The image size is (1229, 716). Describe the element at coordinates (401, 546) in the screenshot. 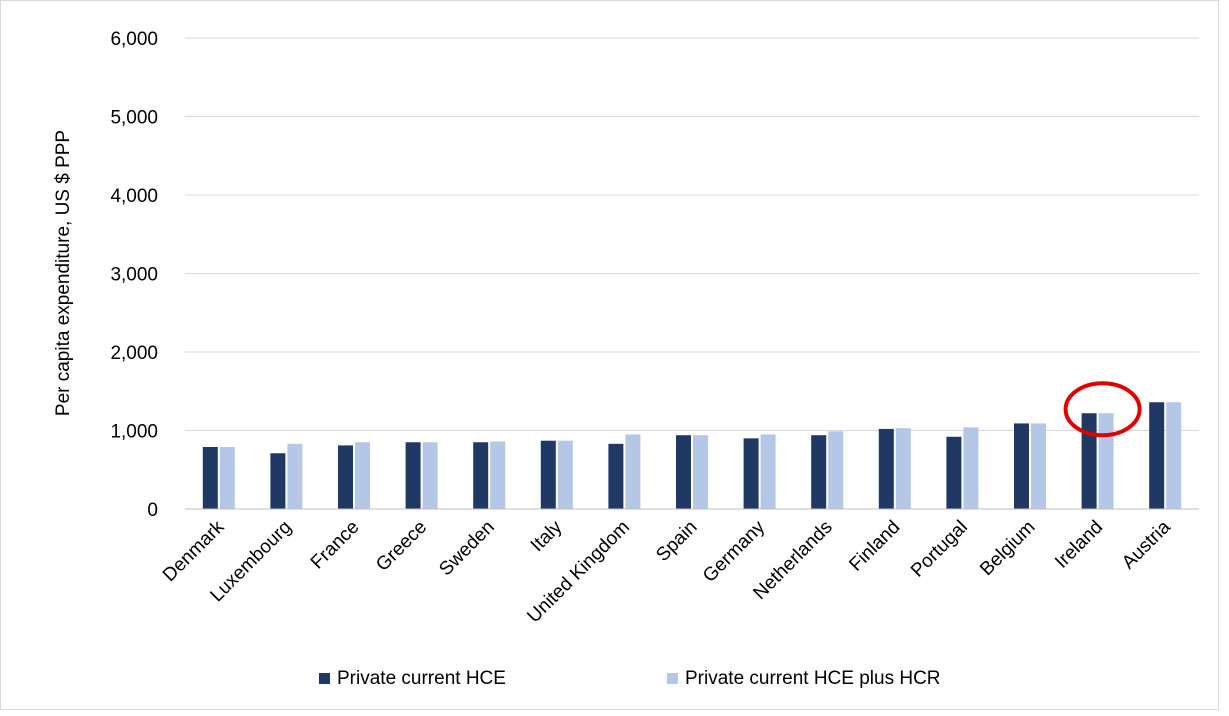

I see `x-tick-label: Greece` at that location.